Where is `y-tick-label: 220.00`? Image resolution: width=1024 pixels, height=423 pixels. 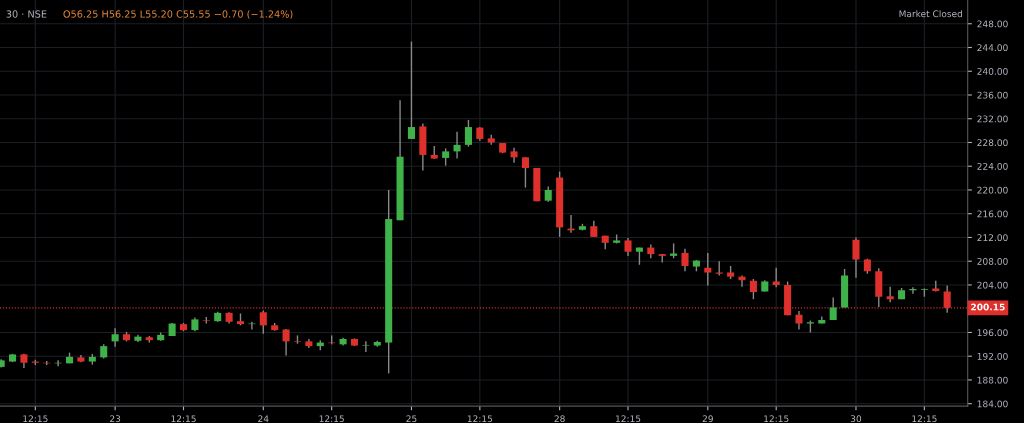 y-tick-label: 220.00 is located at coordinates (992, 190).